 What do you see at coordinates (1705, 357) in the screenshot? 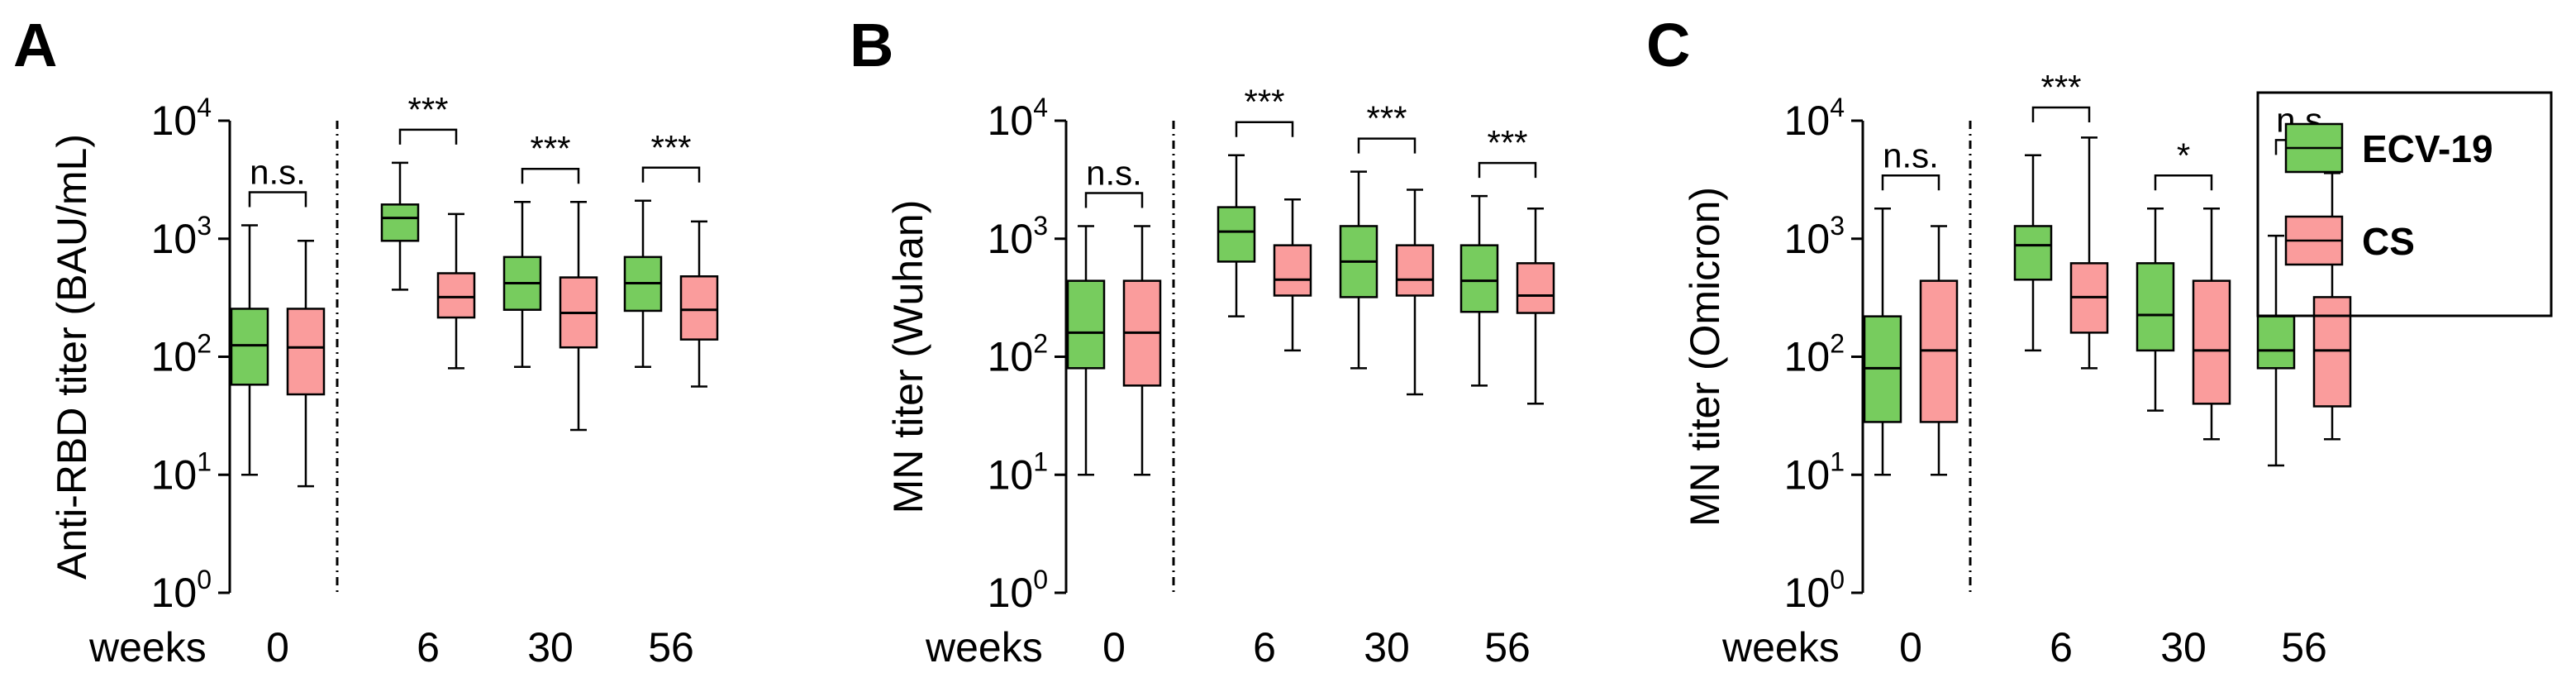
I see `y-axis-label: MN titer (Omicron)` at bounding box center [1705, 357].